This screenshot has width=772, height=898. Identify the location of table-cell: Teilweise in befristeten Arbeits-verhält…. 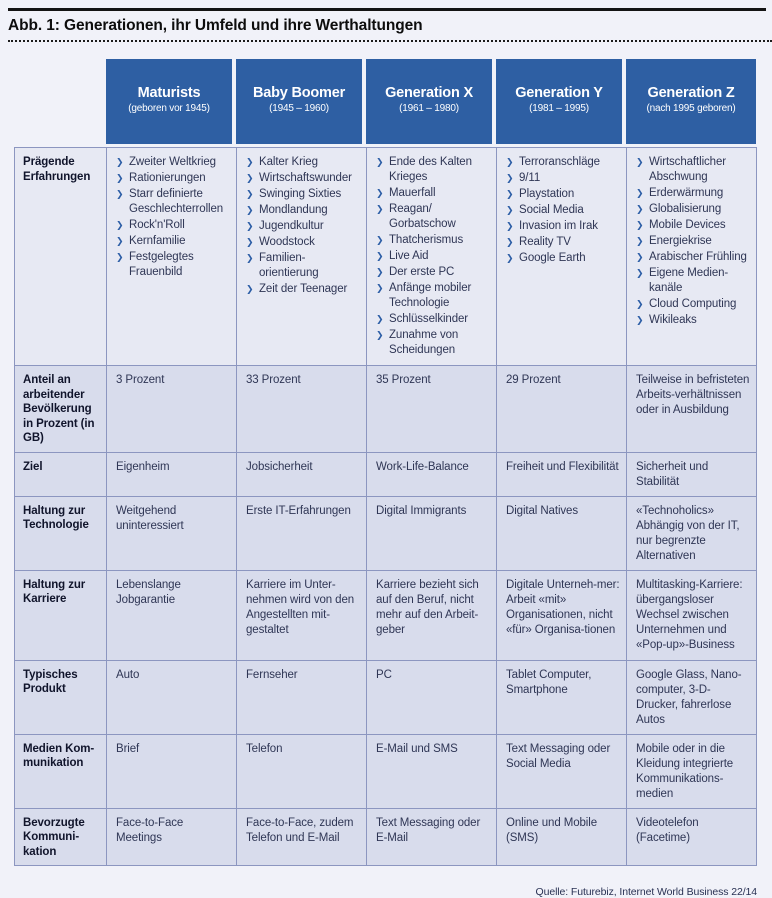
(692, 409).